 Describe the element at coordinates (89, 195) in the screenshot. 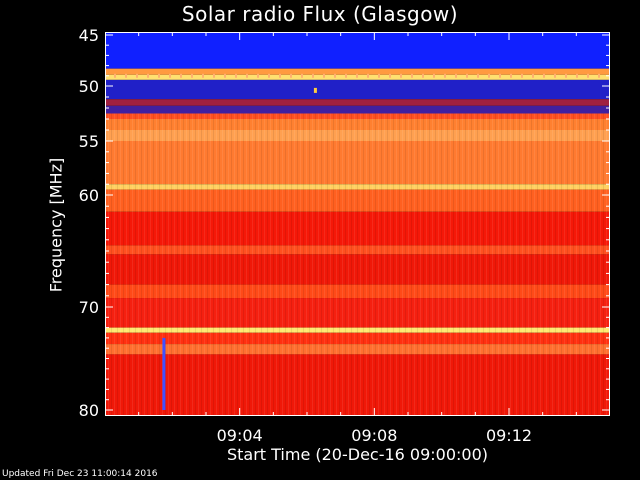

I see `y-tick-label: 60` at that location.